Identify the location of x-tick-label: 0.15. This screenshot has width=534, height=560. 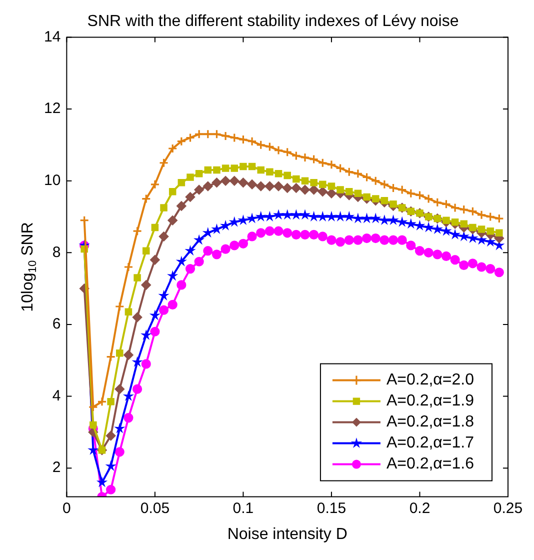
(331, 508).